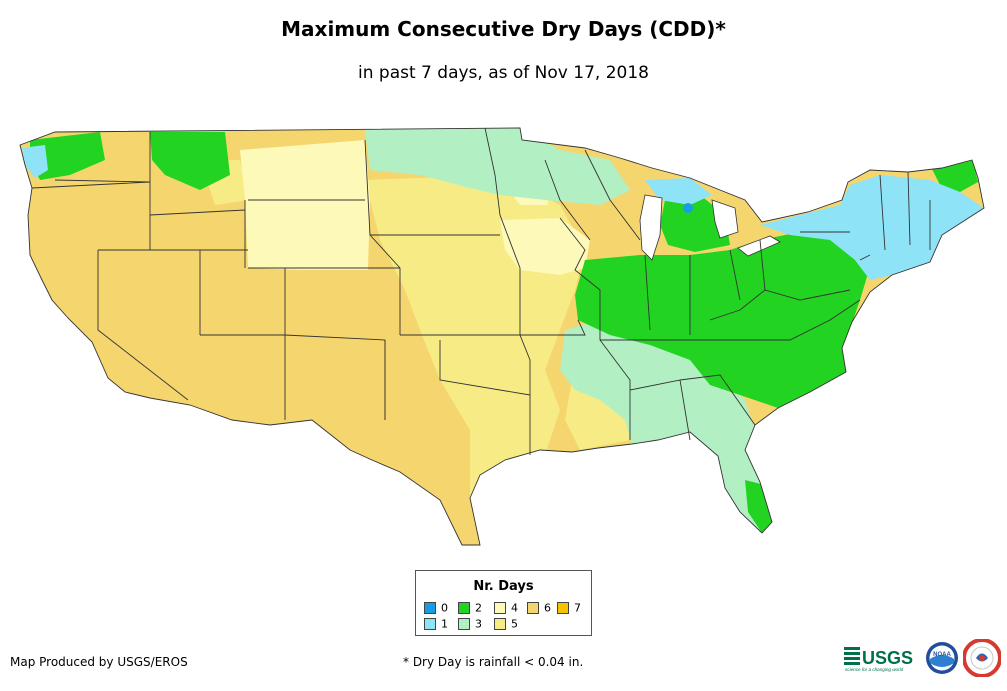  Describe the element at coordinates (67, 156) in the screenshot. I see `region-two-days-northwest` at that location.